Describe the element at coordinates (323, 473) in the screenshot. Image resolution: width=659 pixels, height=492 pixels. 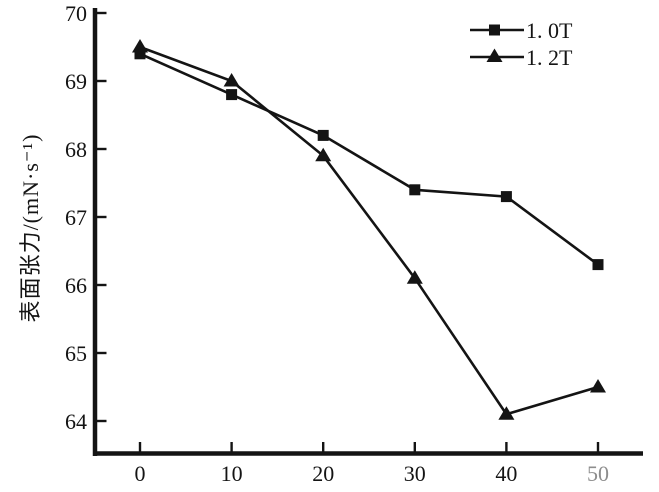
I see `x-tick-label: 20` at that location.